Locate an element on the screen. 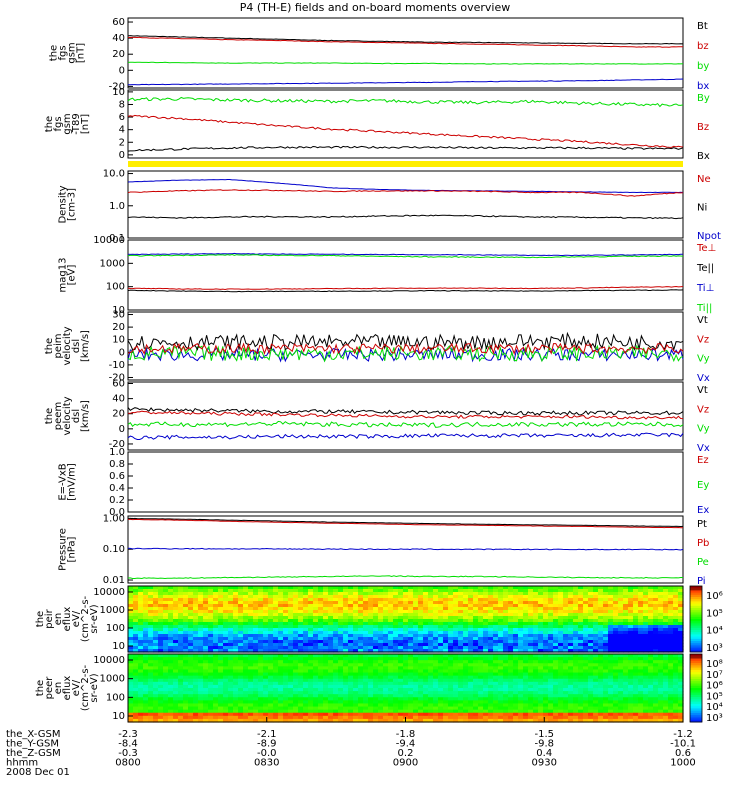 This screenshot has width=750, height=800. y-tick-label: 1000 is located at coordinates (112, 263).